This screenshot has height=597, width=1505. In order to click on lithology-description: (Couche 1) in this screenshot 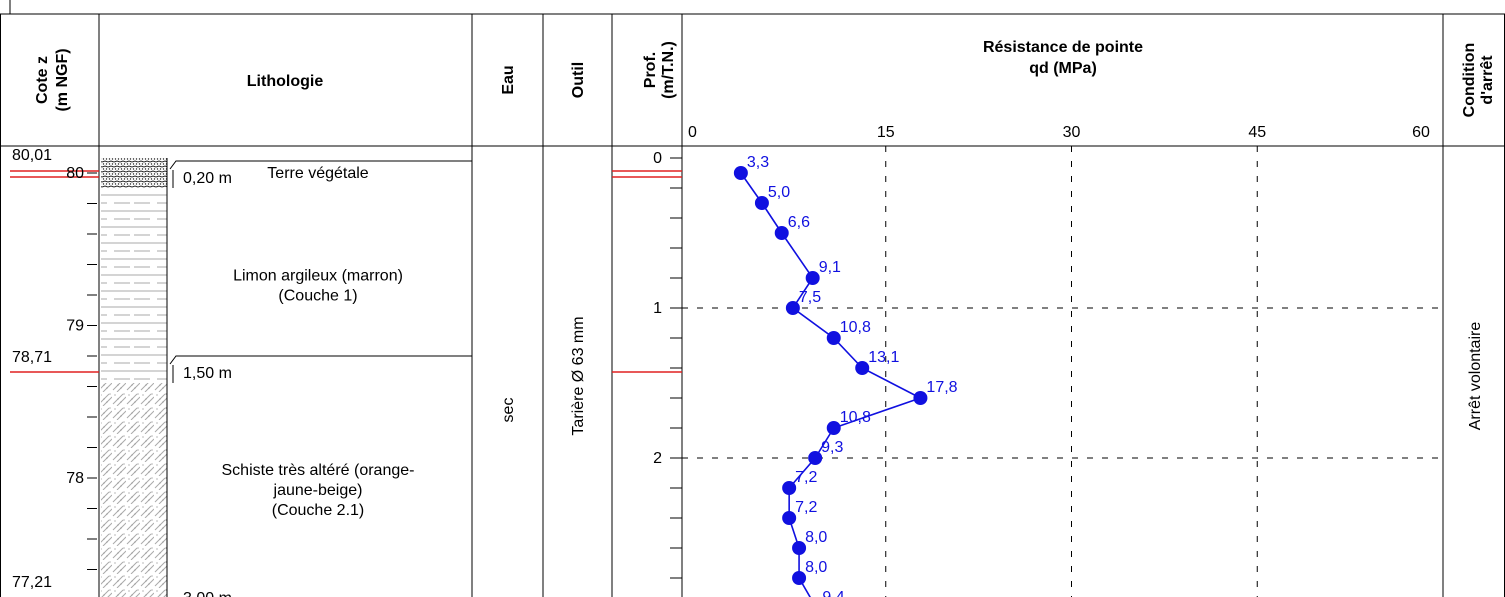, I will do `click(317, 296)`.